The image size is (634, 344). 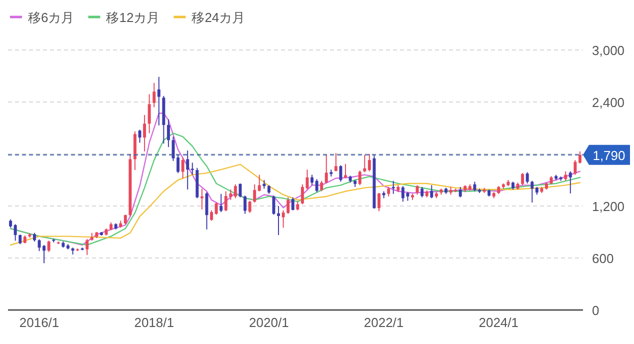 I want to click on ref-line-label: 1,790, so click(x=609, y=155).